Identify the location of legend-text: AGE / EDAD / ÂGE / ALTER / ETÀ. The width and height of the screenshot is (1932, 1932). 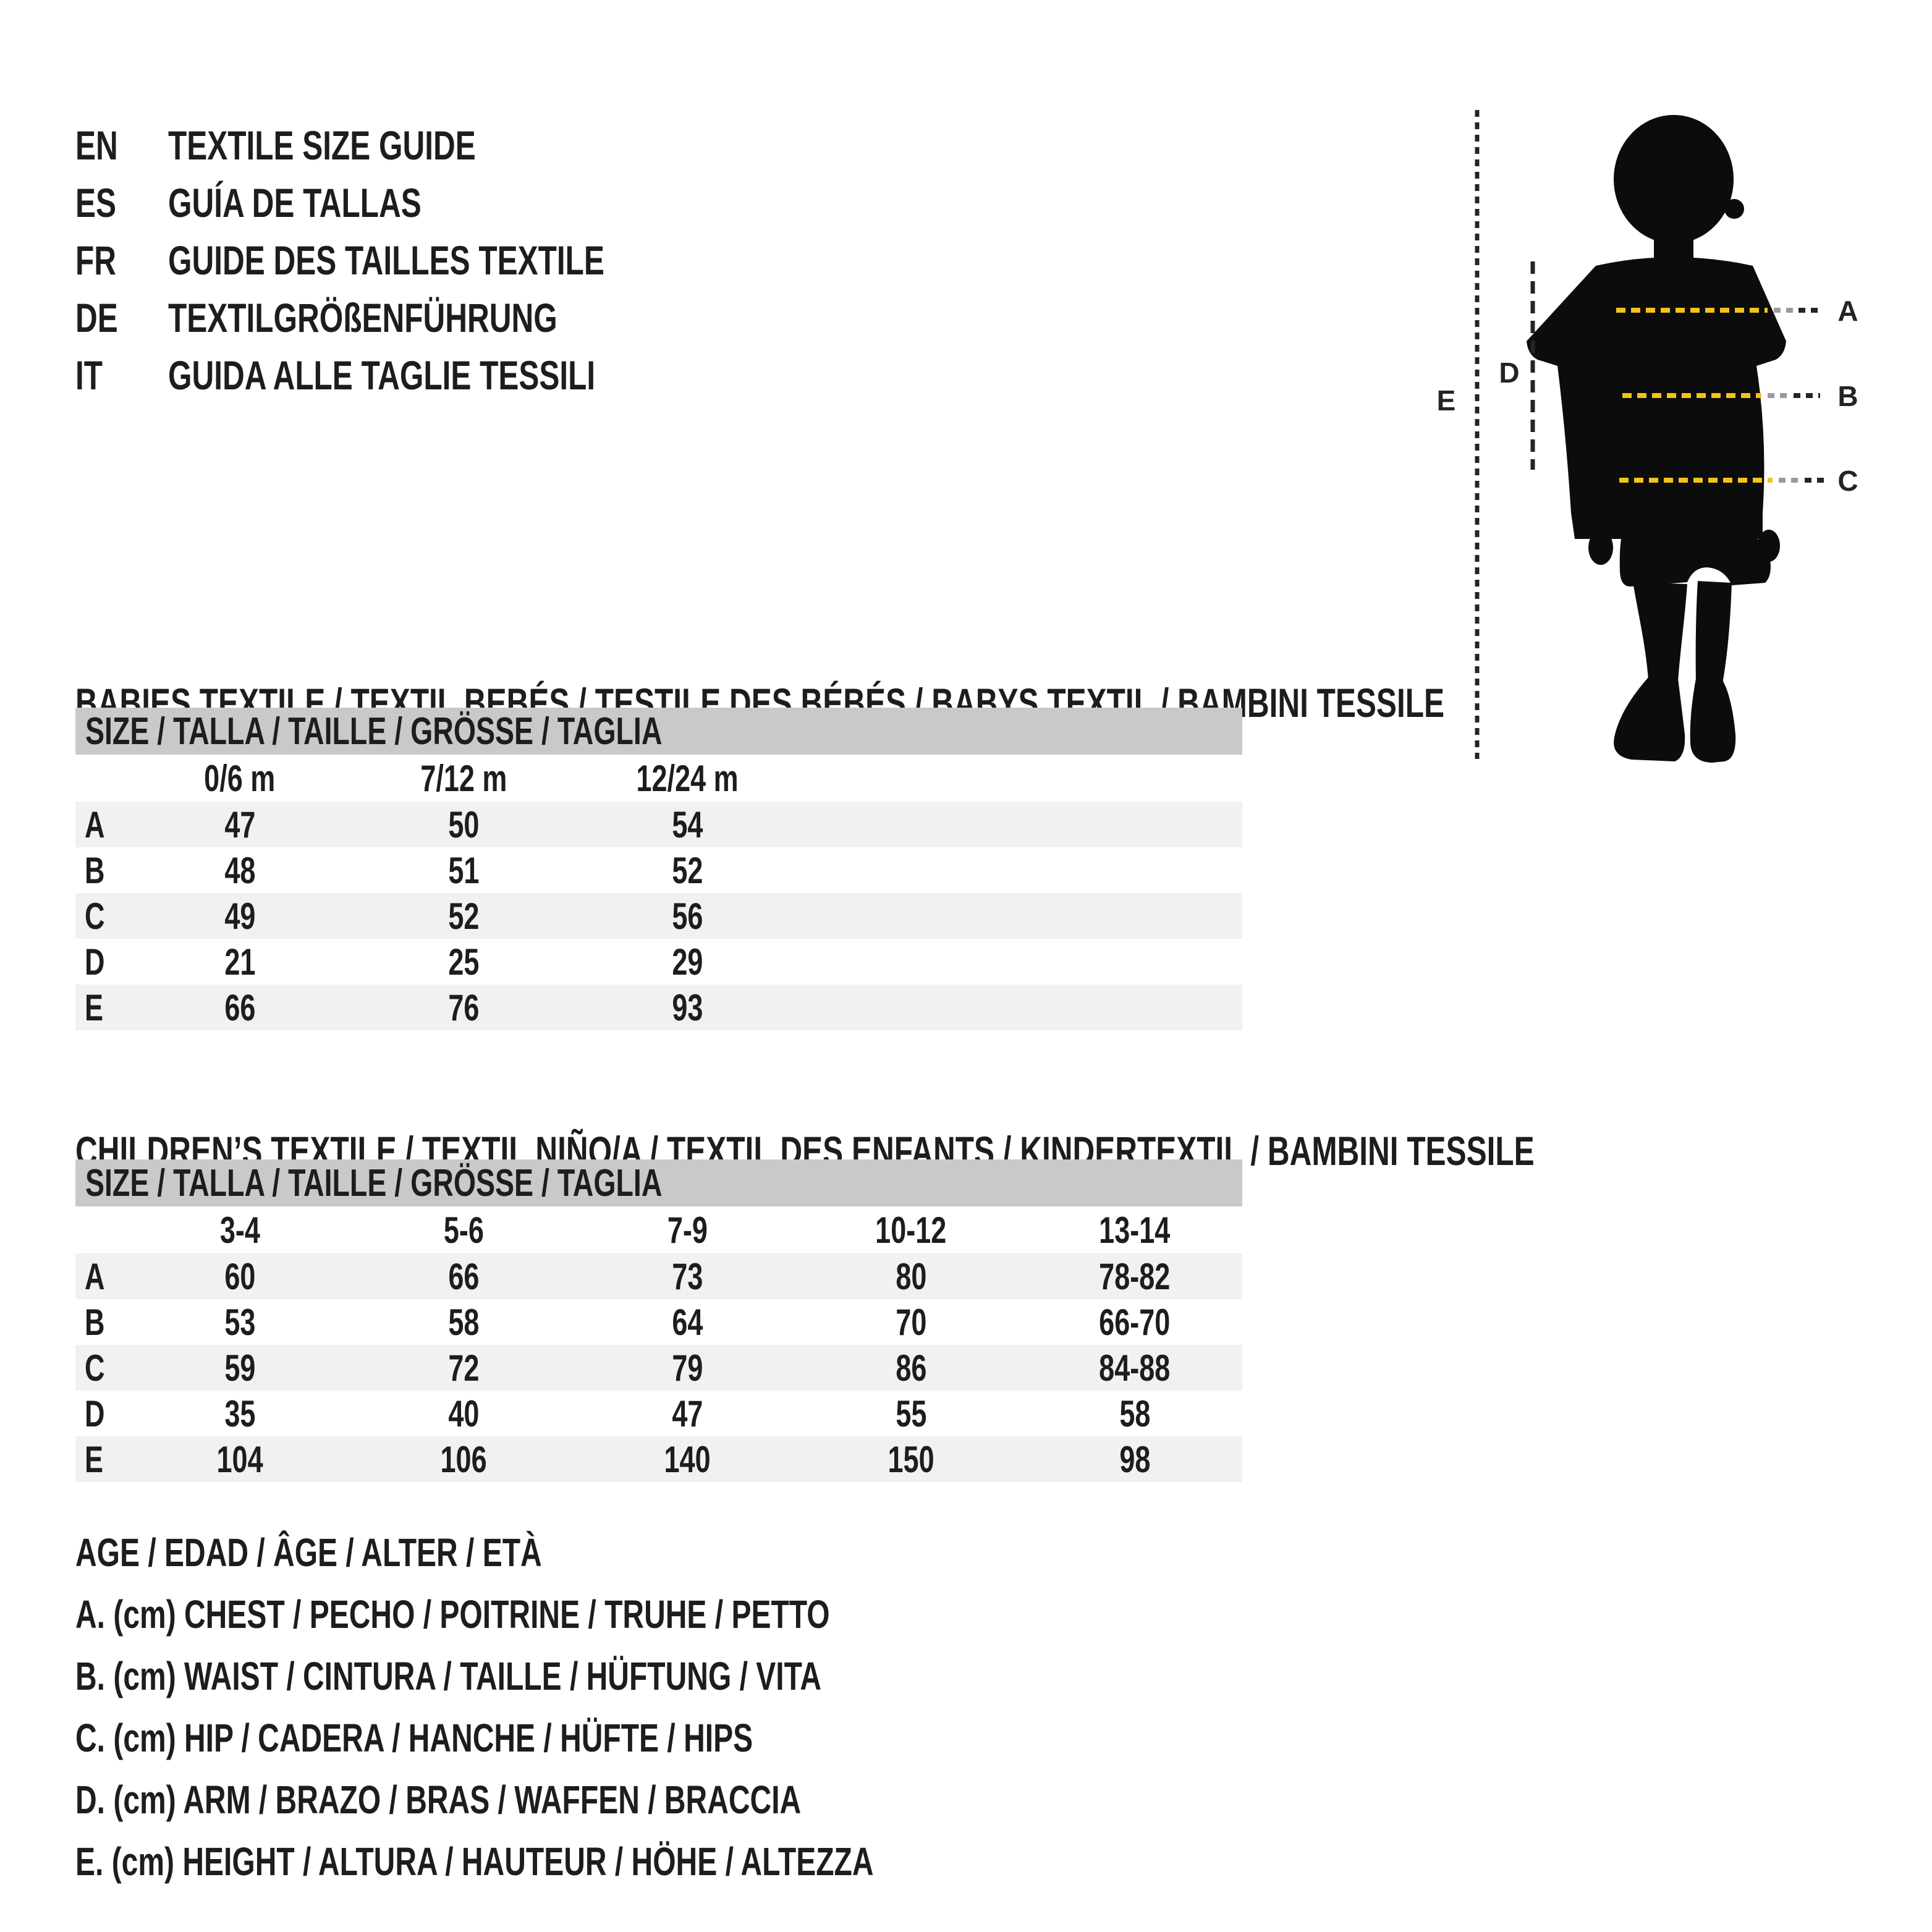
(308, 1552).